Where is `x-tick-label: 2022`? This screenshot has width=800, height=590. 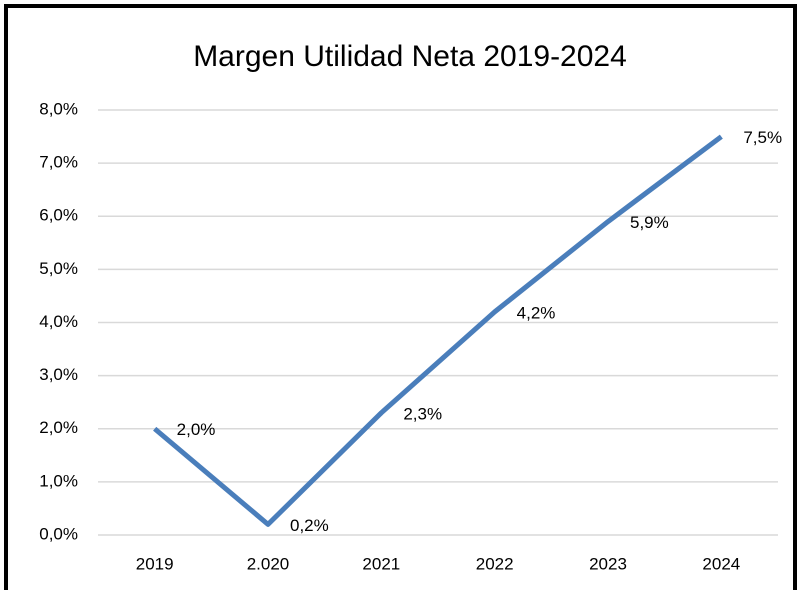
x-tick-label: 2022 is located at coordinates (495, 563).